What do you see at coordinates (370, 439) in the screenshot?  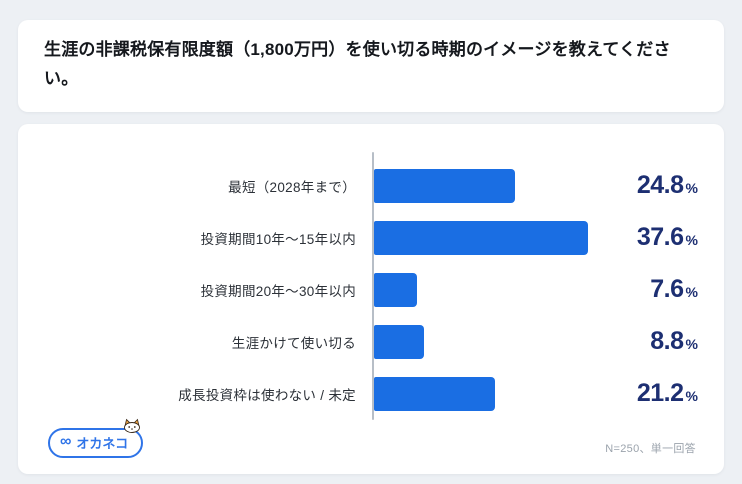 I see `chart-footer: ∞ オカネコ N=250、単一回答` at bounding box center [370, 439].